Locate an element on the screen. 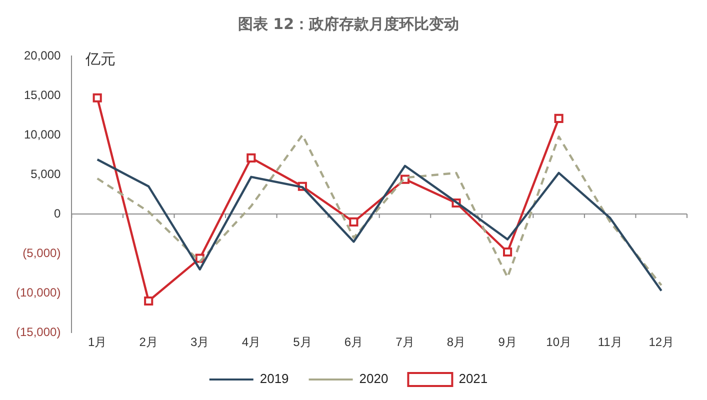 The width and height of the screenshot is (707, 400). y-tick-label: 15,000 is located at coordinates (43, 95).